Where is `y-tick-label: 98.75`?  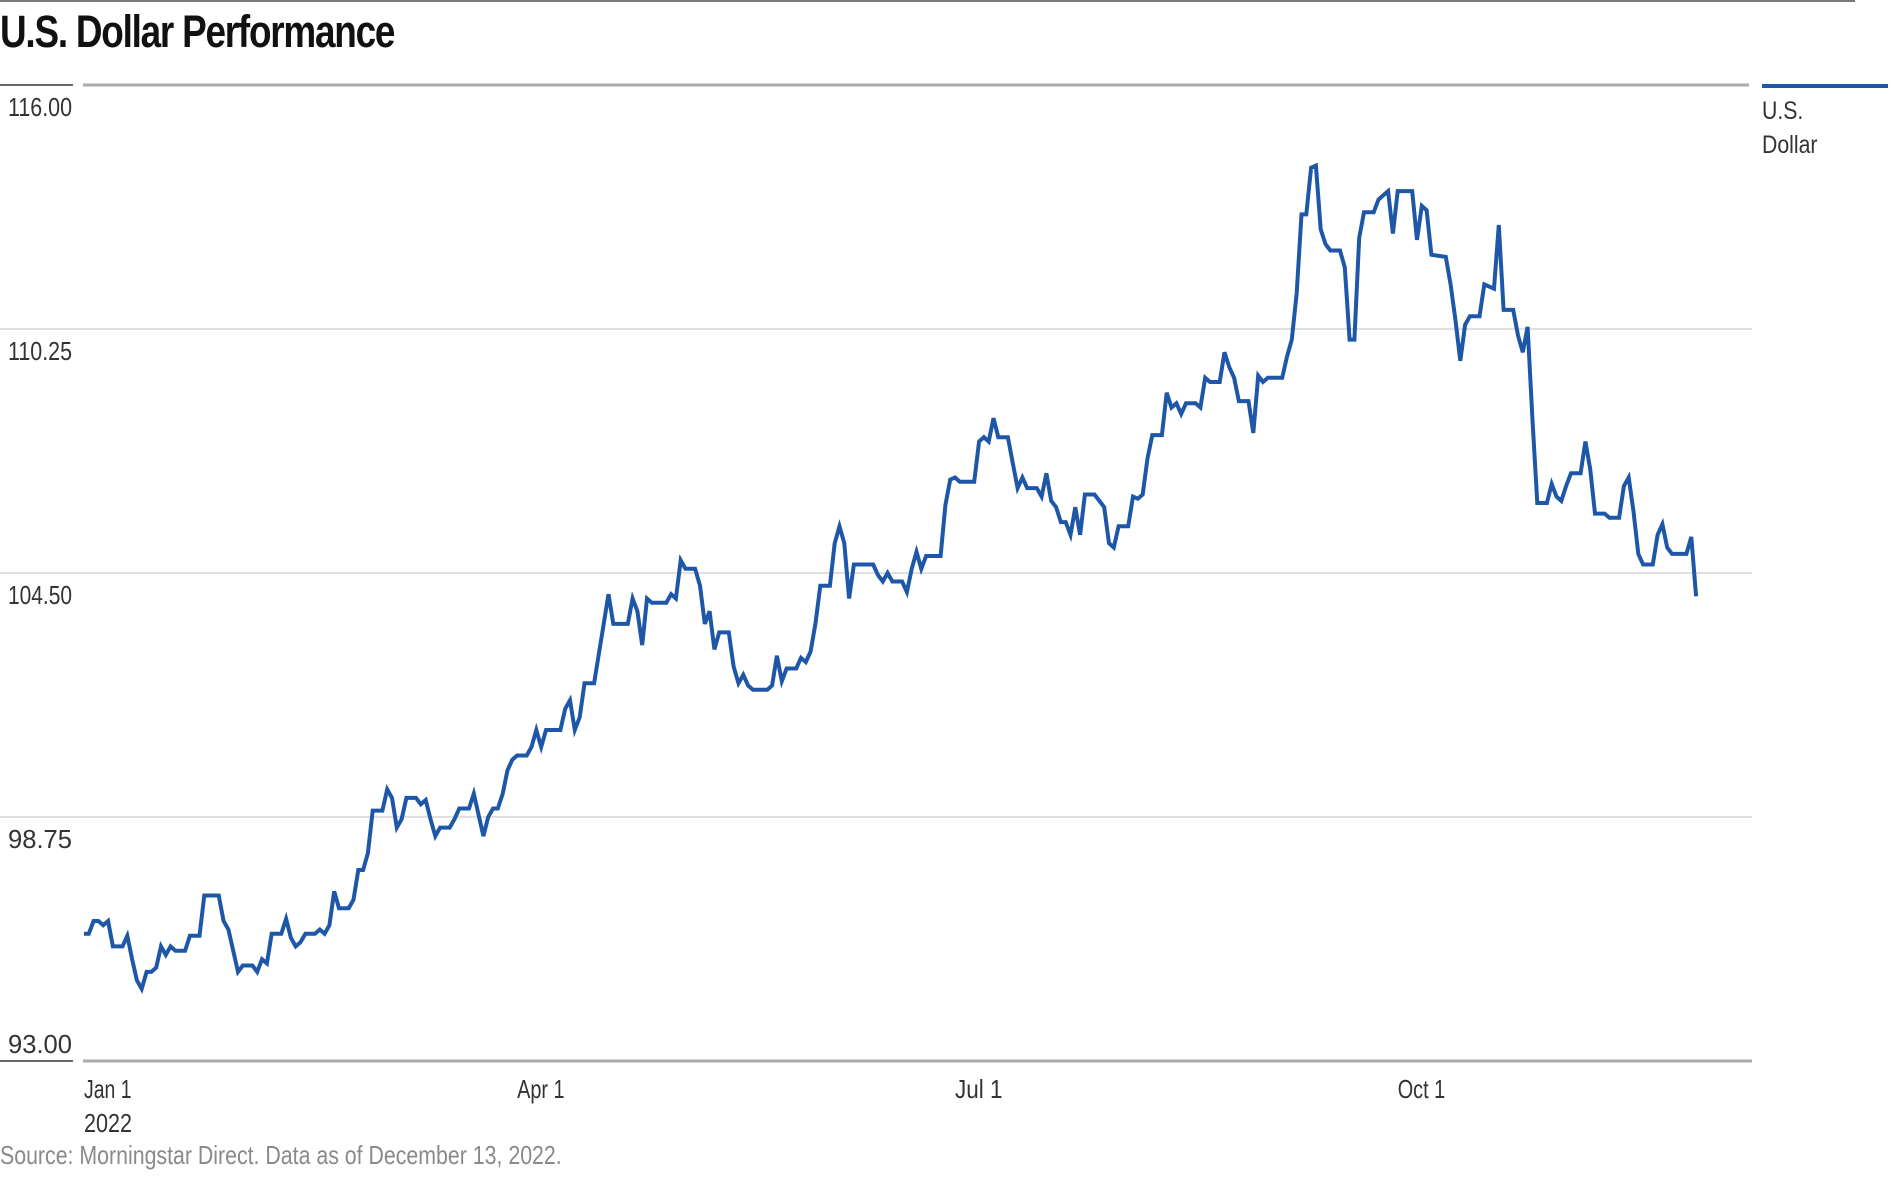
y-tick-label: 98.75 is located at coordinates (40, 839).